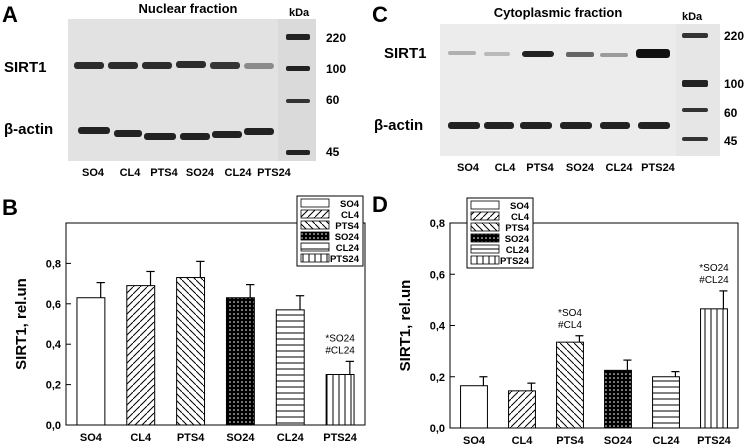  What do you see at coordinates (239, 173) in the screenshot?
I see `panel-a-lane-cl24: CL24` at bounding box center [239, 173].